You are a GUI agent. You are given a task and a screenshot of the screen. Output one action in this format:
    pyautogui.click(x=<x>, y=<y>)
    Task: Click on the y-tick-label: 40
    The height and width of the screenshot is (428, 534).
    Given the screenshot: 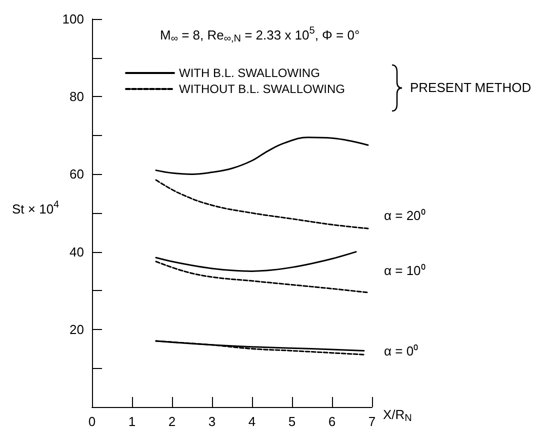 What is the action you would take?
    pyautogui.click(x=77, y=252)
    